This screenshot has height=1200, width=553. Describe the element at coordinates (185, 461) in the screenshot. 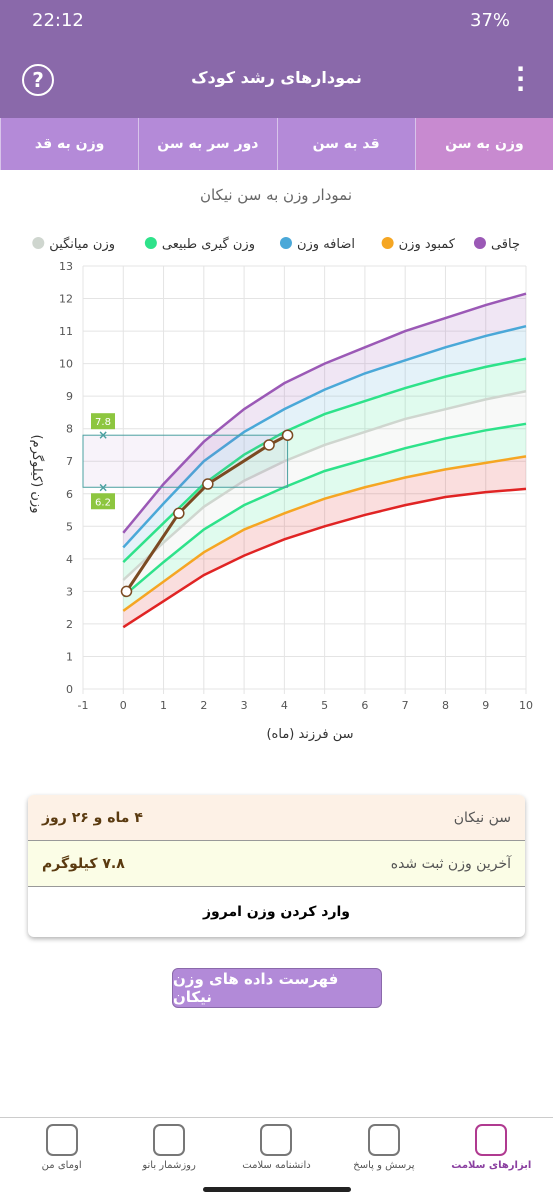

I see `range-box` at that location.